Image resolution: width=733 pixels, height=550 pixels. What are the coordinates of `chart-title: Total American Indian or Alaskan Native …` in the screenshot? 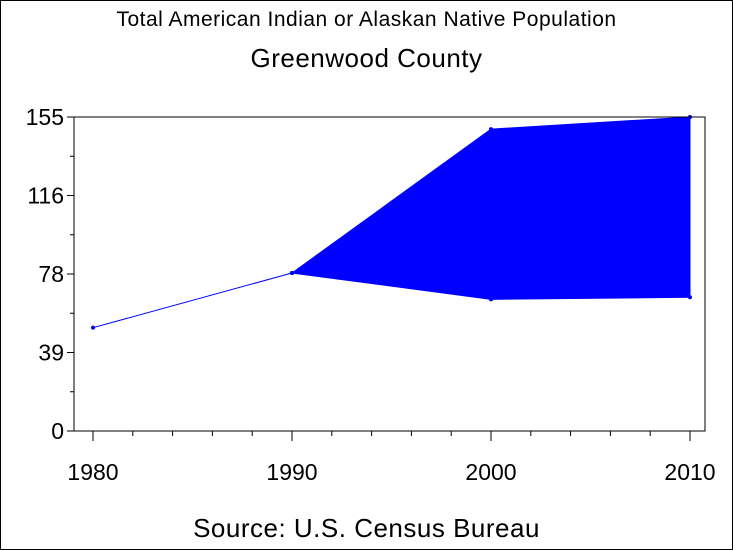 It's located at (366, 19).